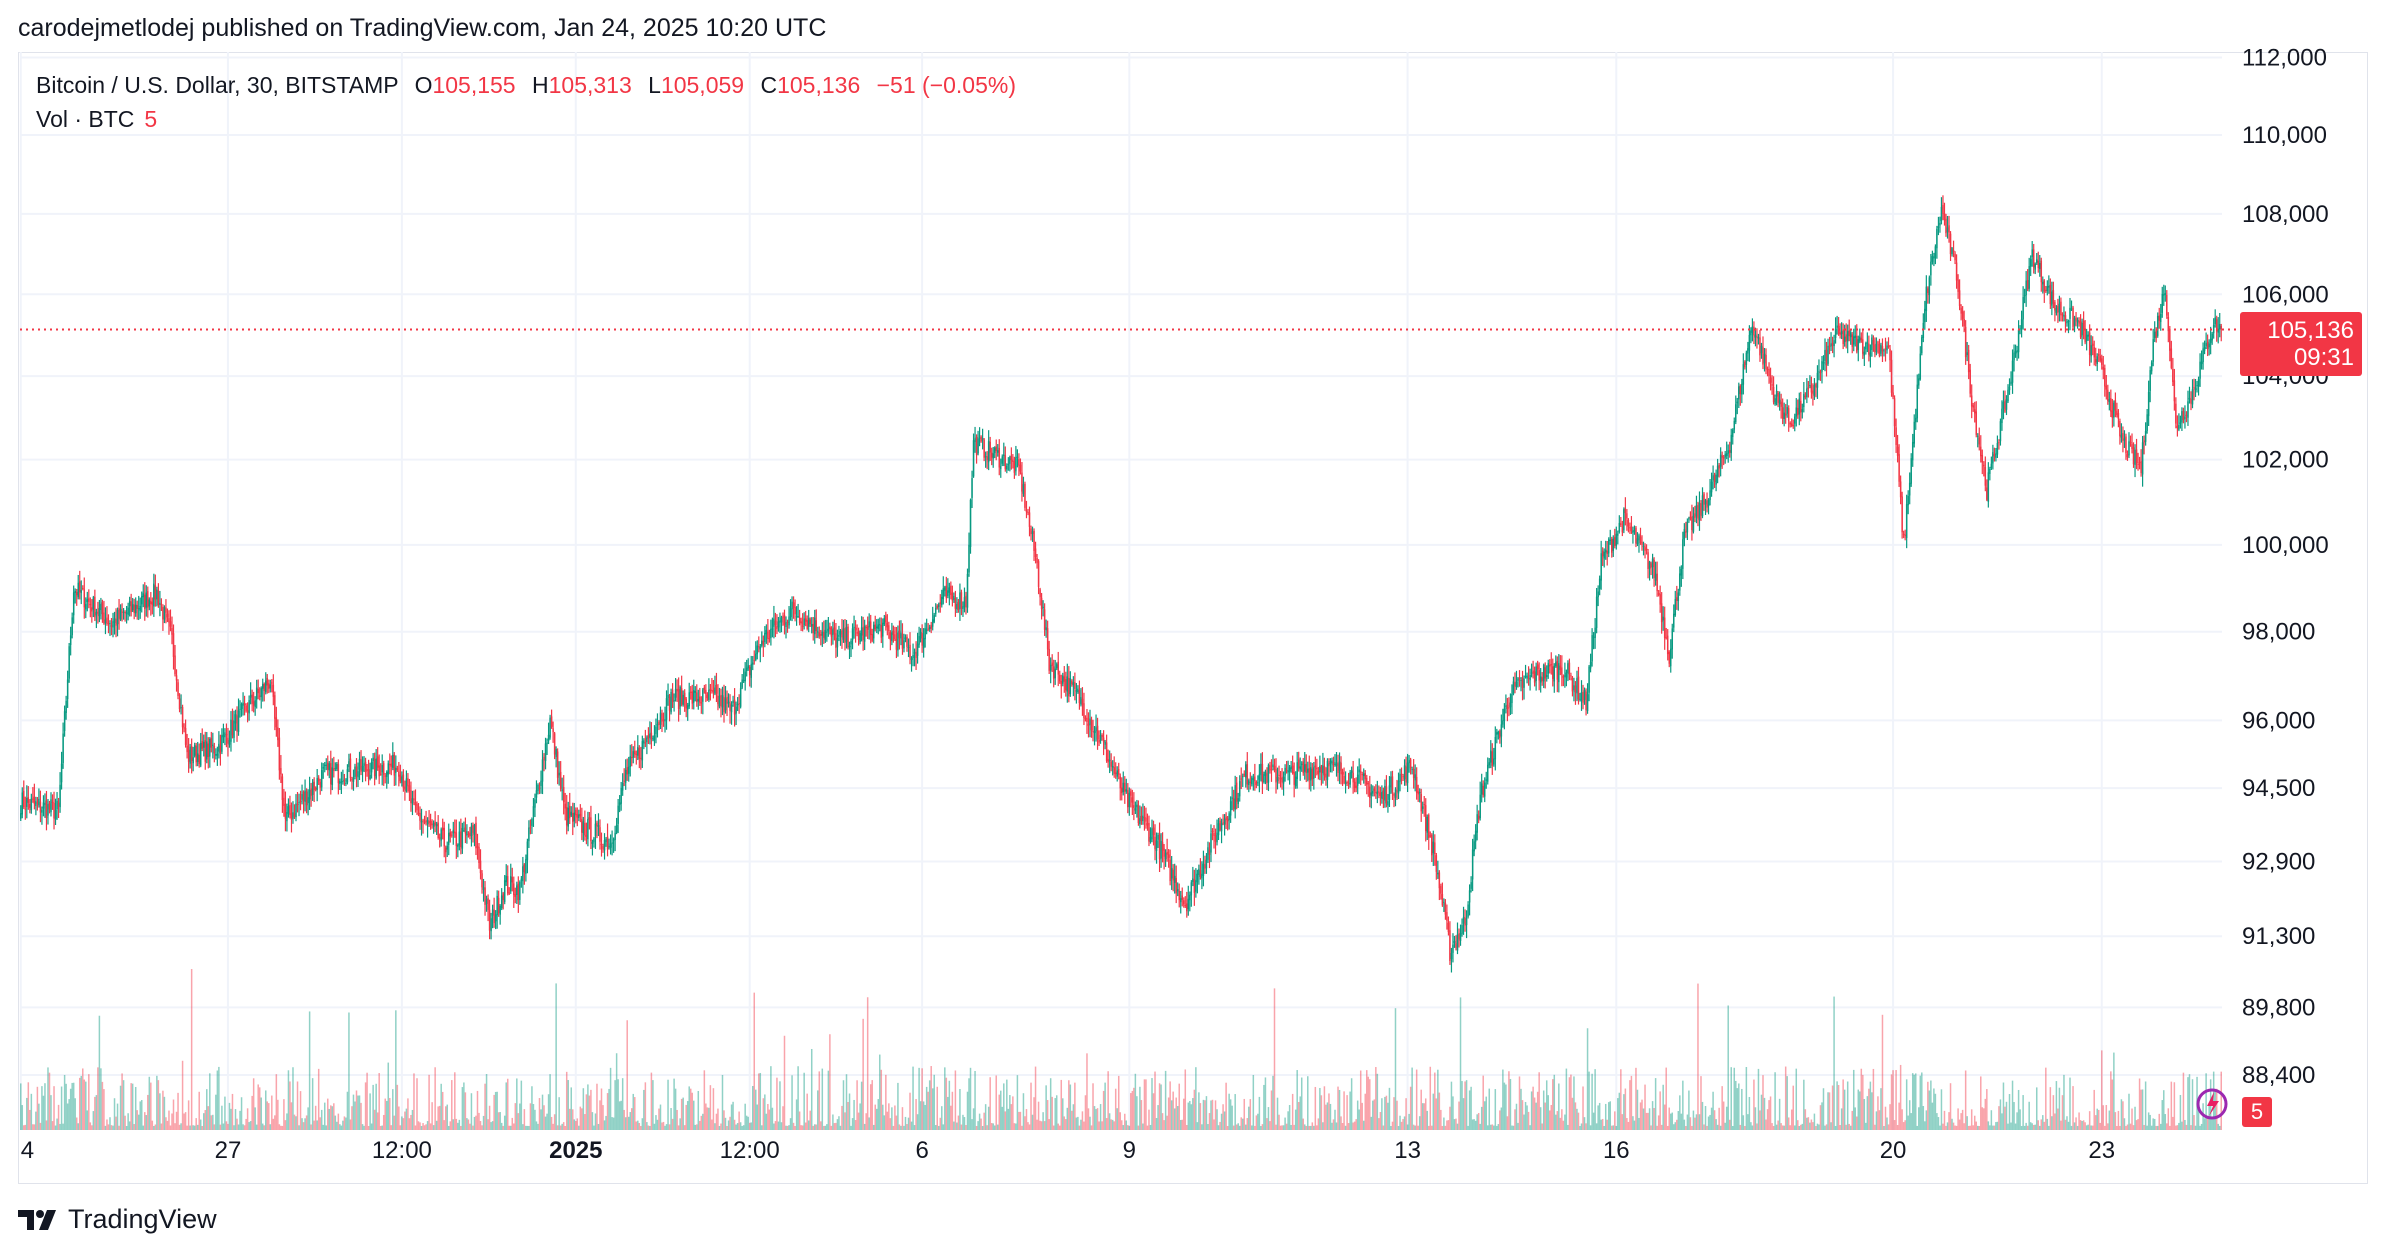  Describe the element at coordinates (2285, 460) in the screenshot. I see `y-tick-label: 102,000` at that location.